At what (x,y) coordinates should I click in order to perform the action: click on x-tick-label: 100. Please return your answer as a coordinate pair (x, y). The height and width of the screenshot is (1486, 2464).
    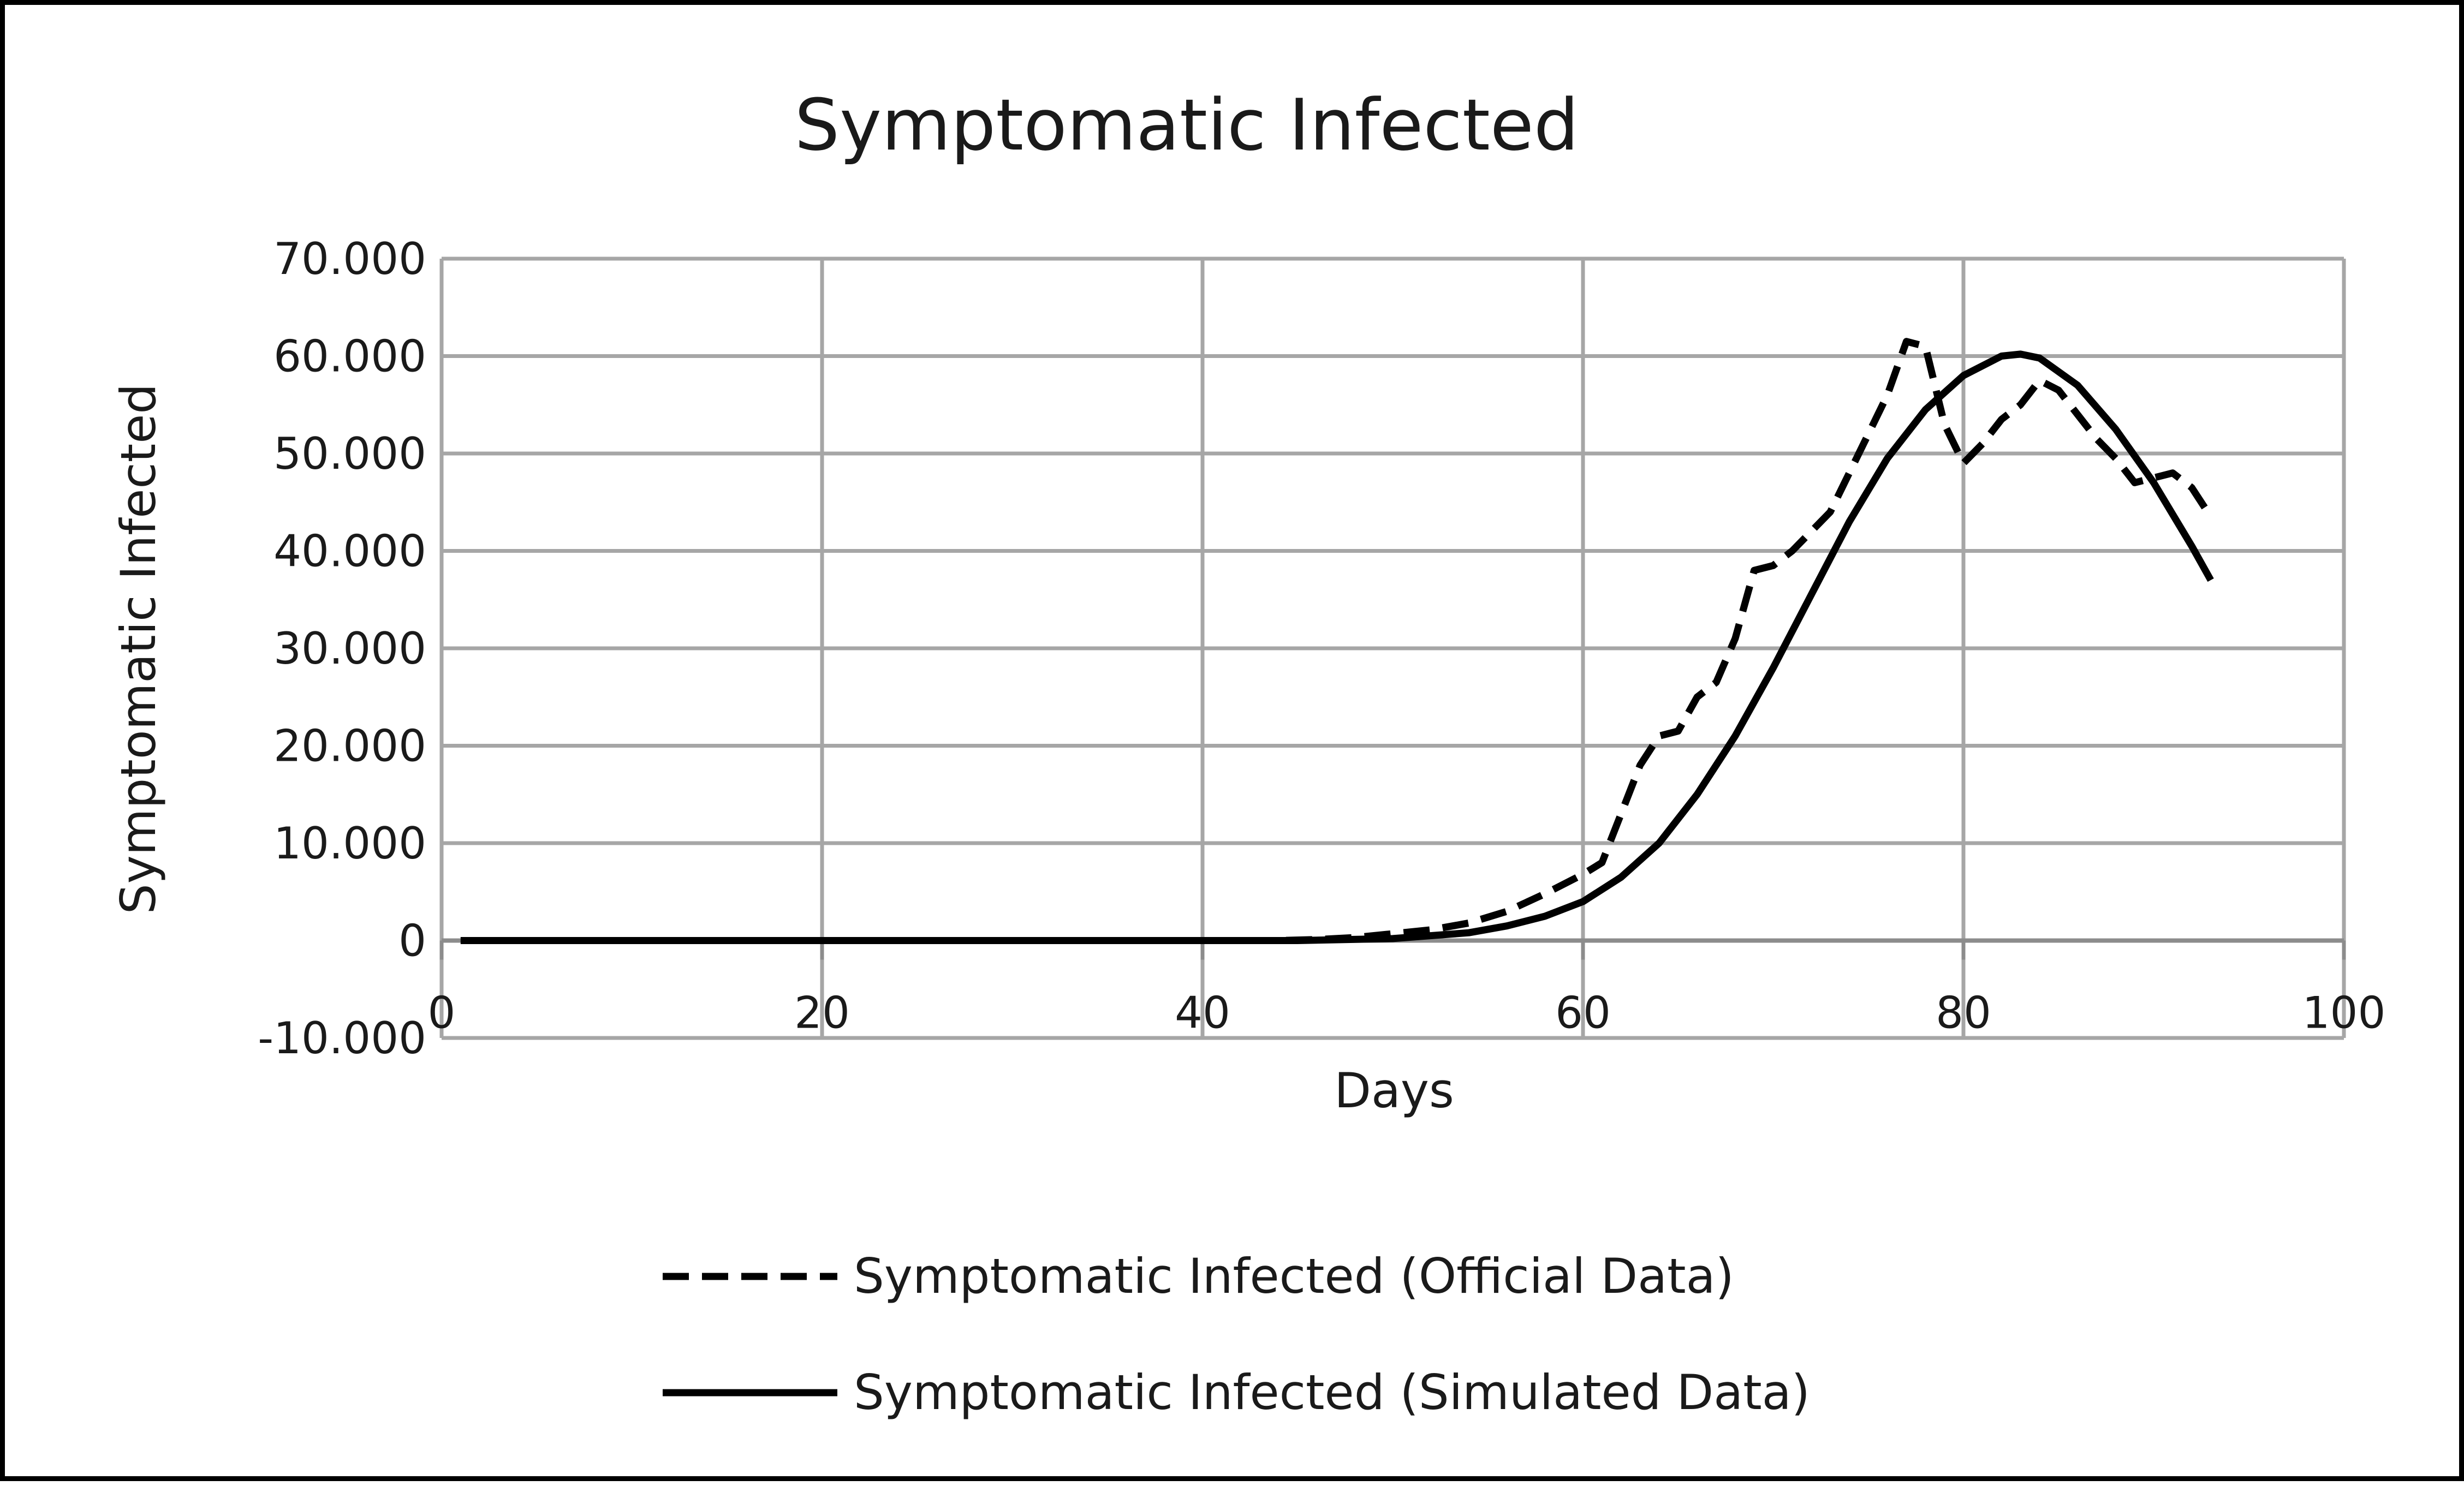
    Looking at the image, I should click on (2344, 1013).